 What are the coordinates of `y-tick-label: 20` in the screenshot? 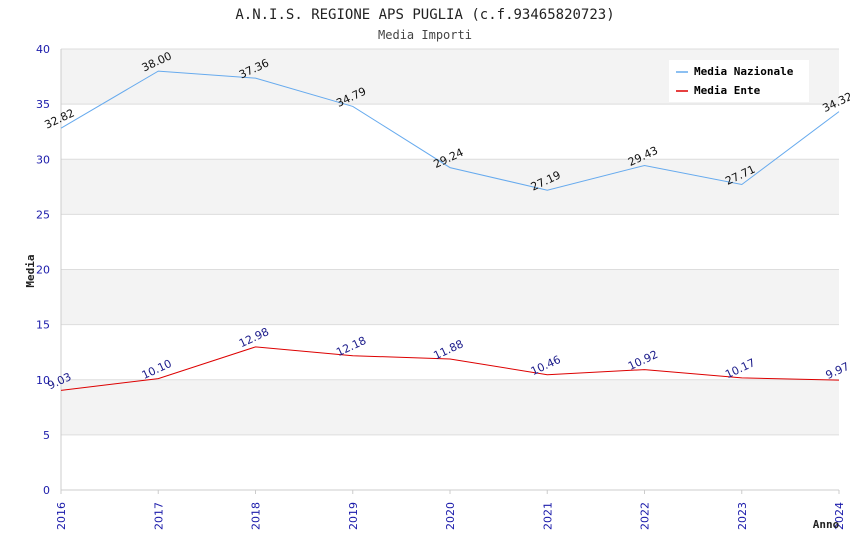 It's located at (43, 270).